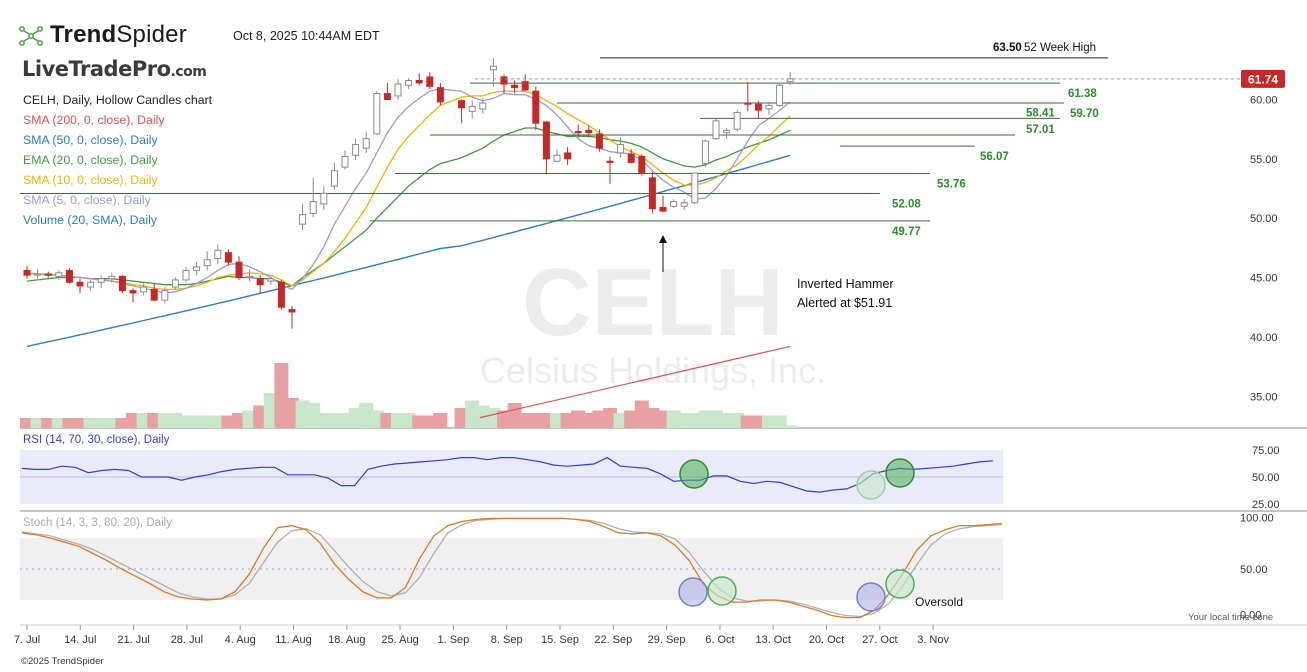  I want to click on time-tick-label: 15. Sep, so click(560, 640).